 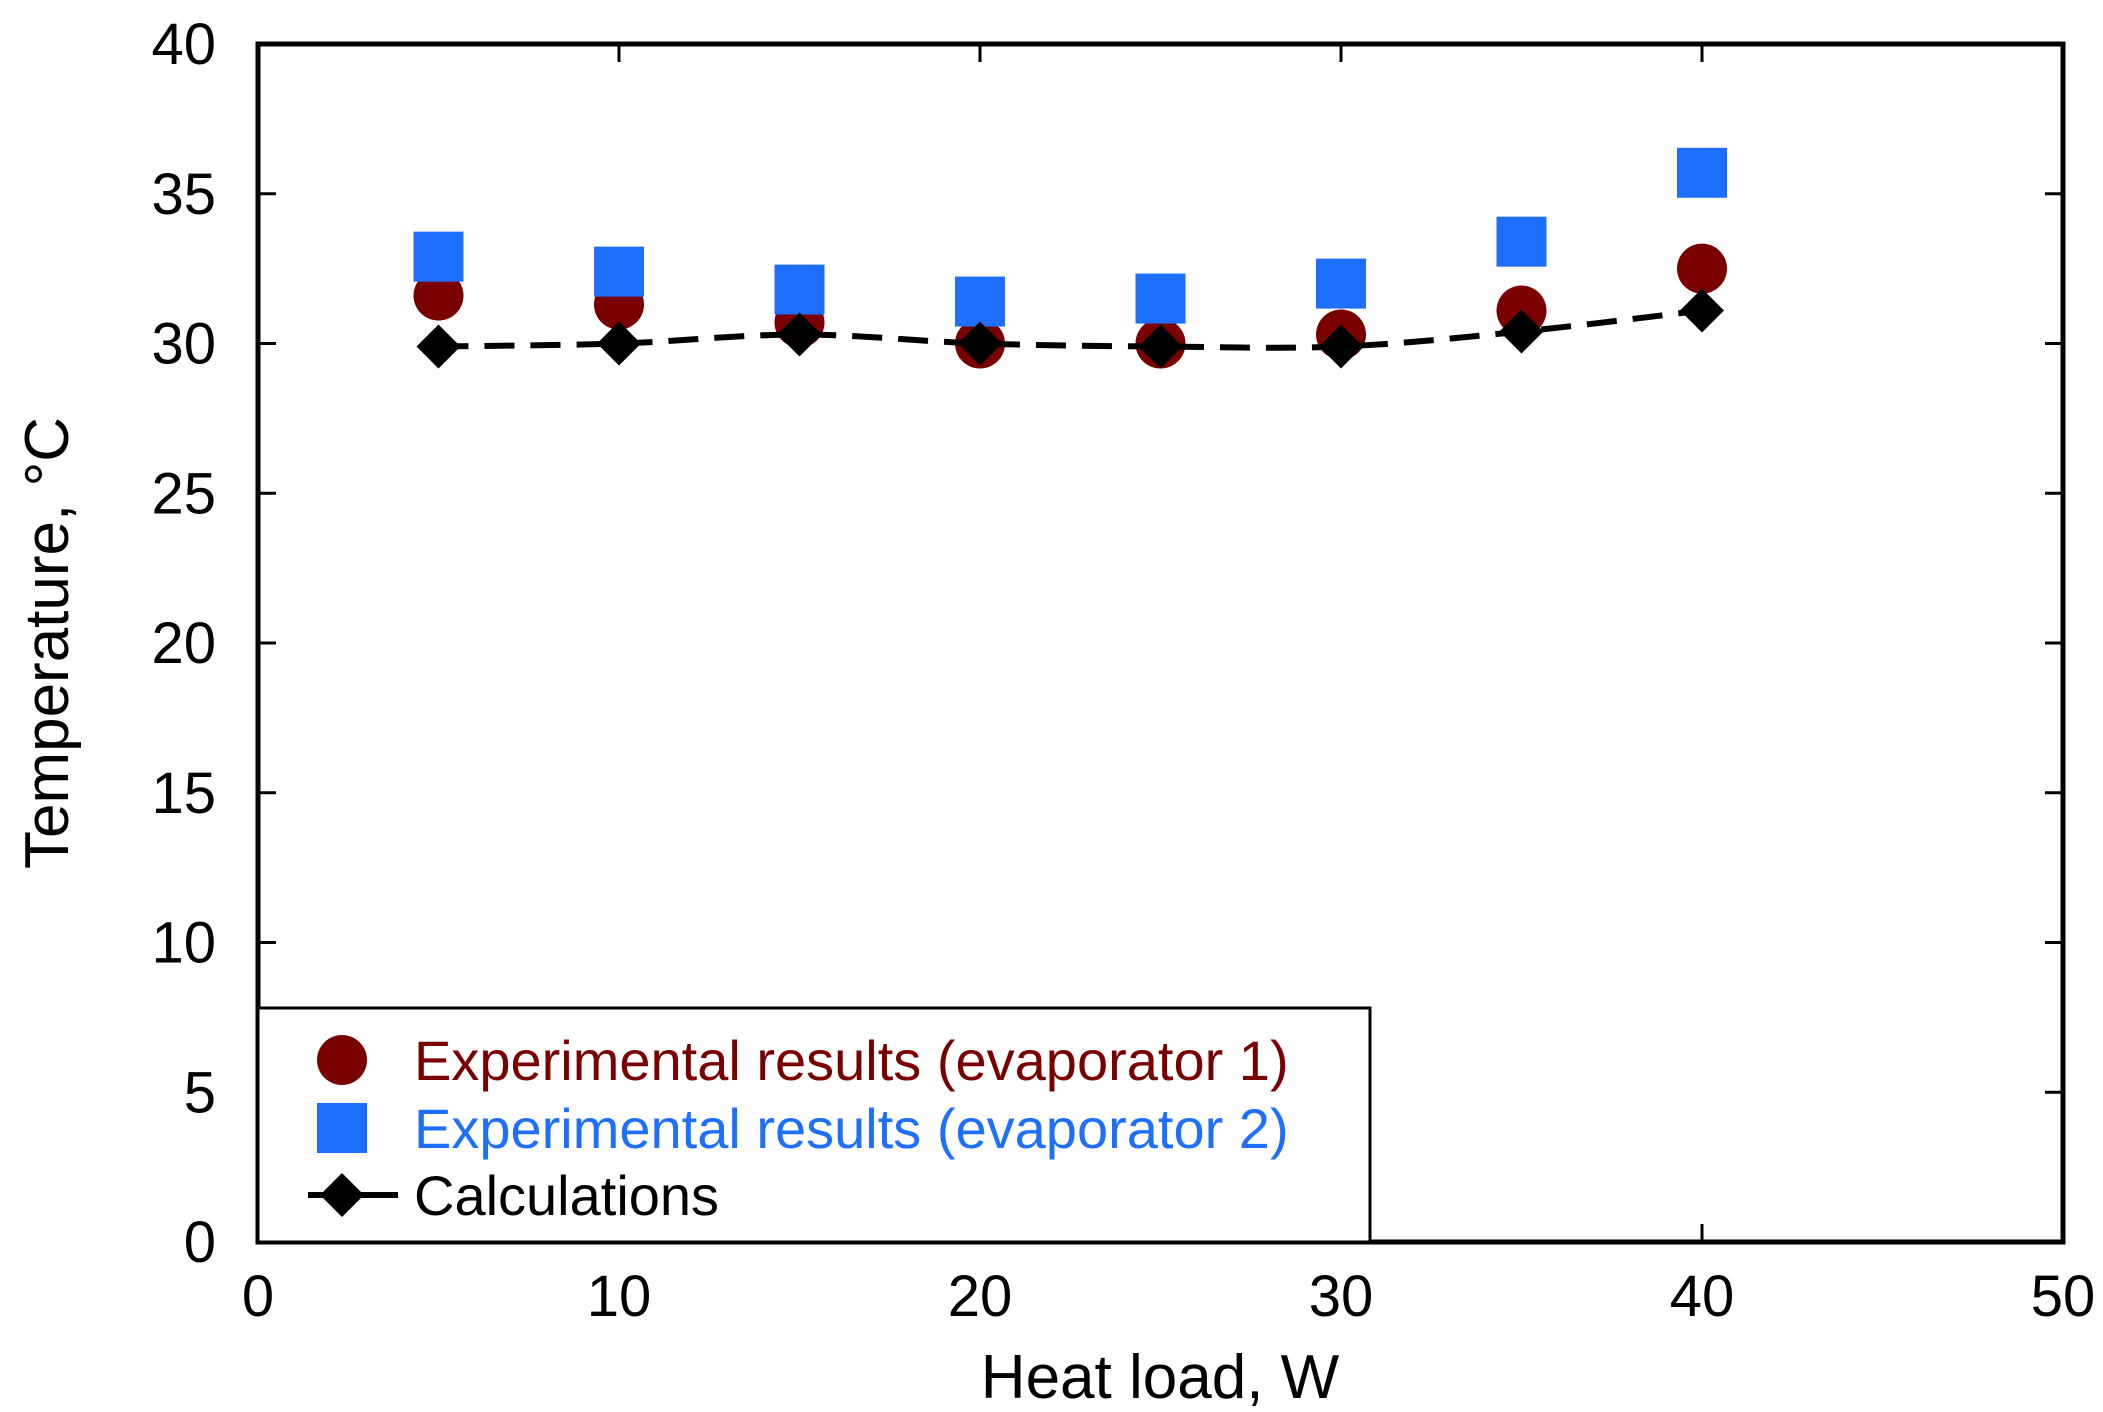 I want to click on x-tick-label: 20, so click(x=980, y=1296).